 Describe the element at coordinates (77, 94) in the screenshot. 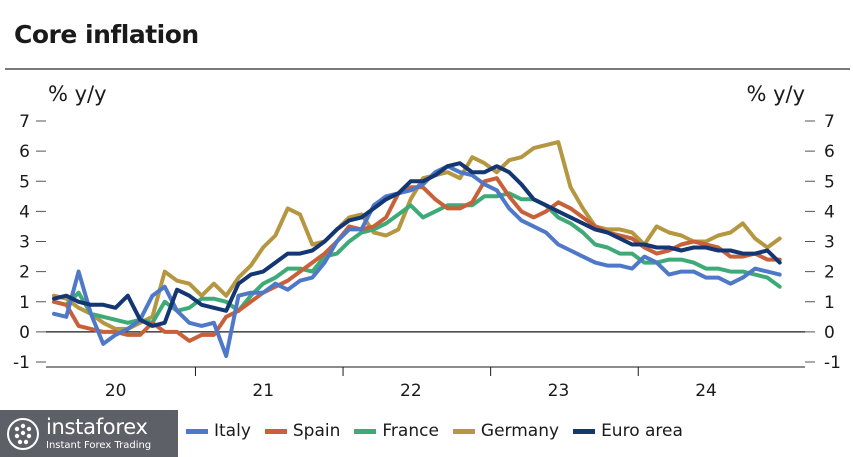

I see `y-axis-label-left: % y/y` at that location.